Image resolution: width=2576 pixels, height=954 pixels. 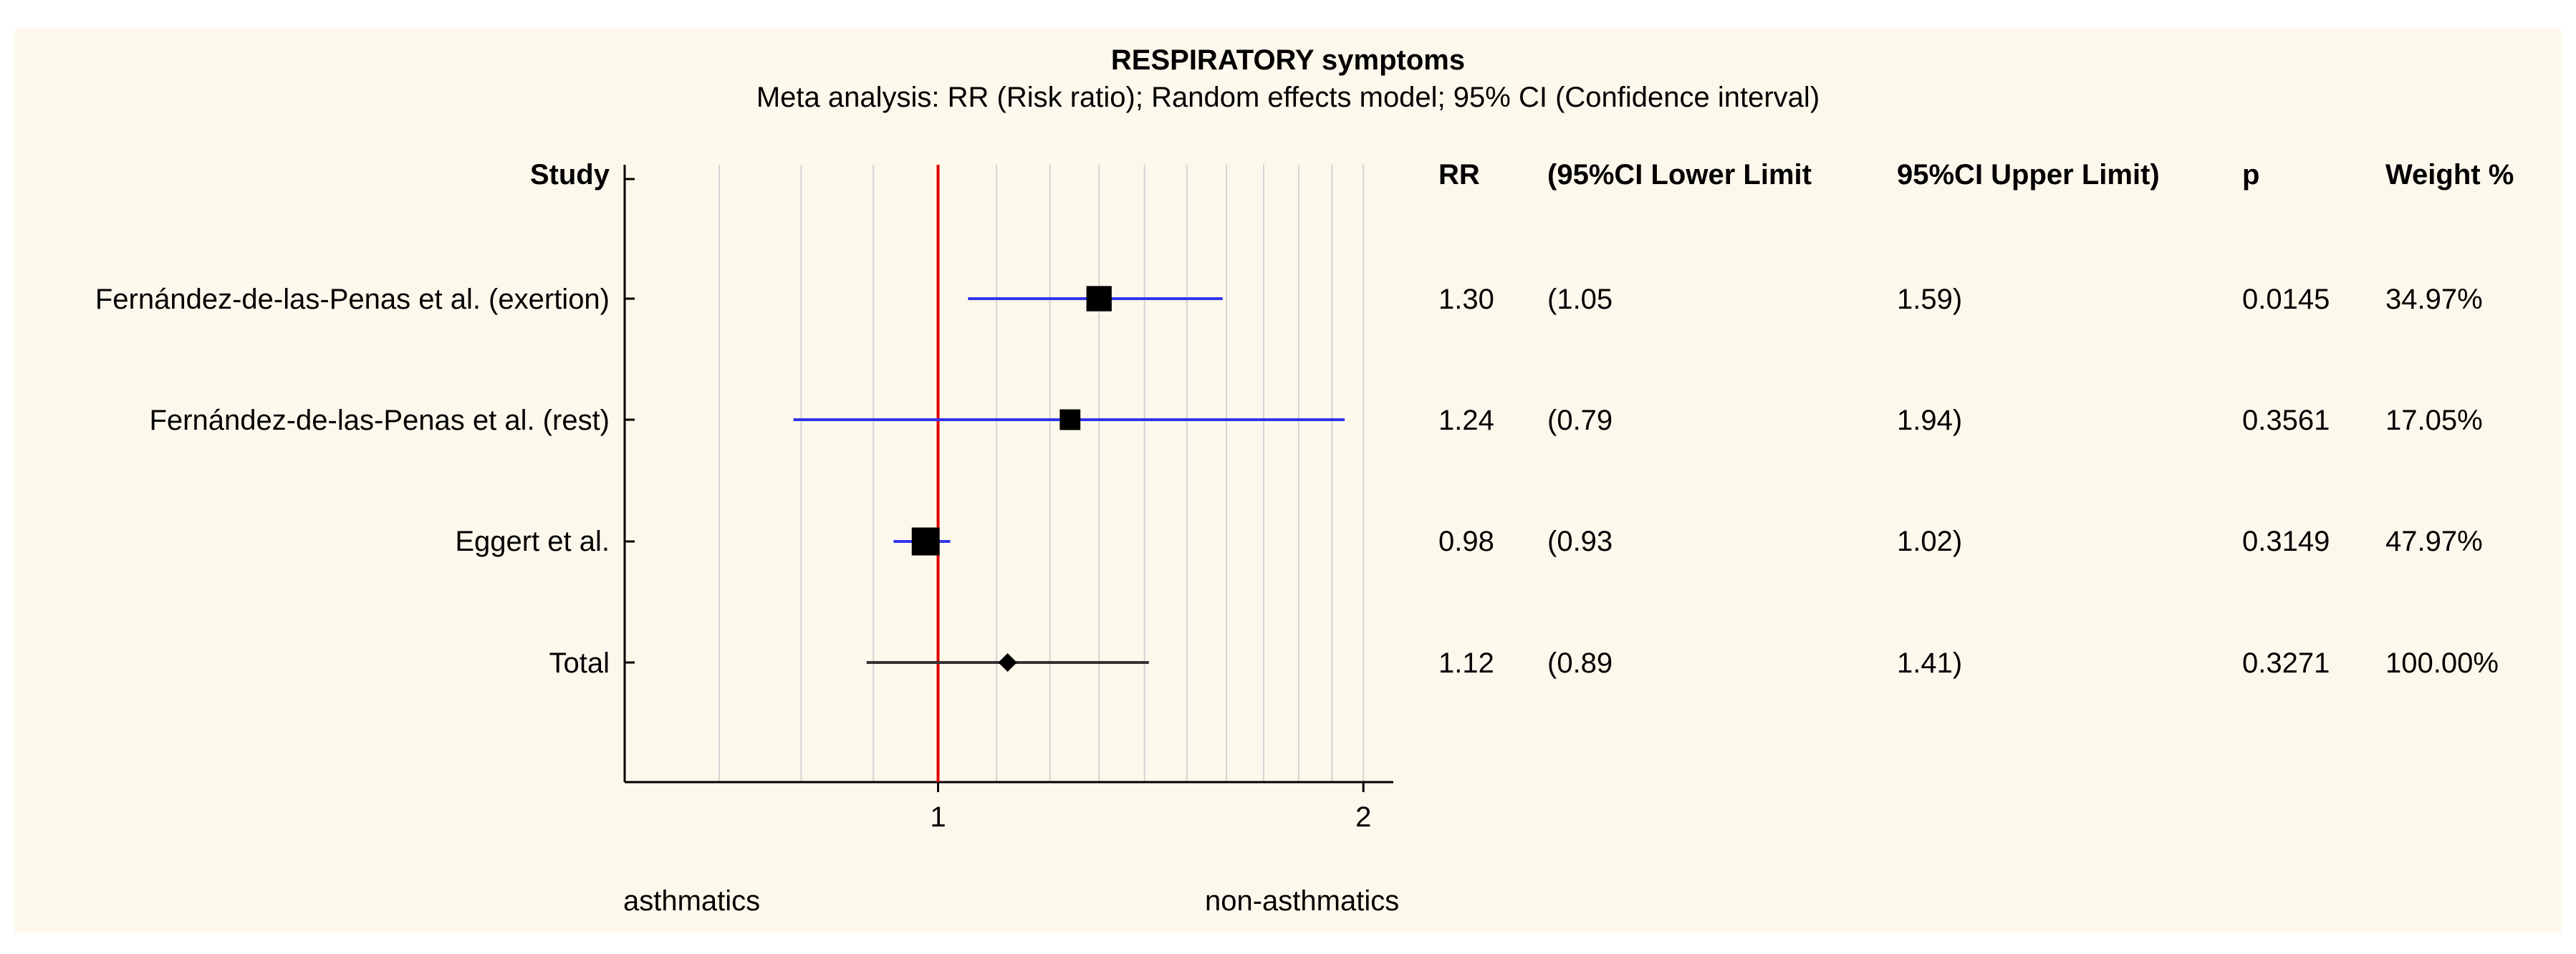 What do you see at coordinates (1580, 420) in the screenshot?
I see `lower-limit-value: (0.79` at bounding box center [1580, 420].